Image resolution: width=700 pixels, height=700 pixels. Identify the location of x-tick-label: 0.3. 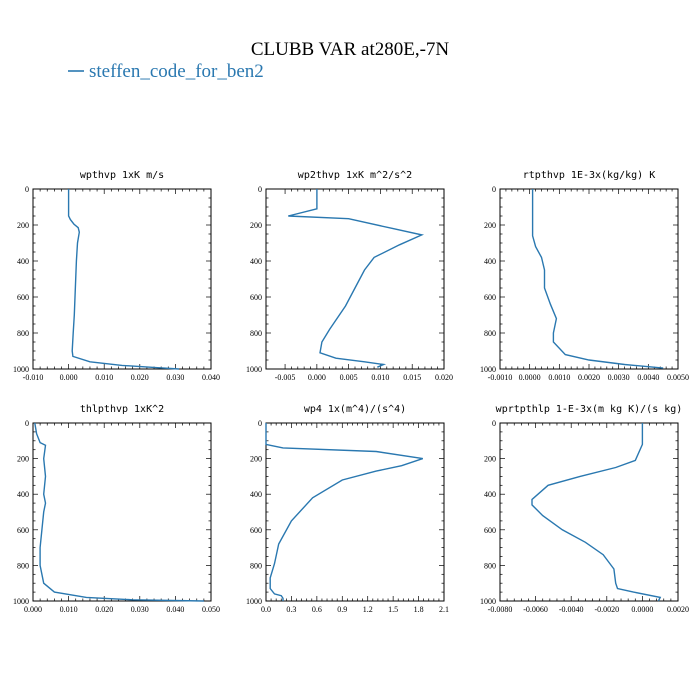
(291, 609).